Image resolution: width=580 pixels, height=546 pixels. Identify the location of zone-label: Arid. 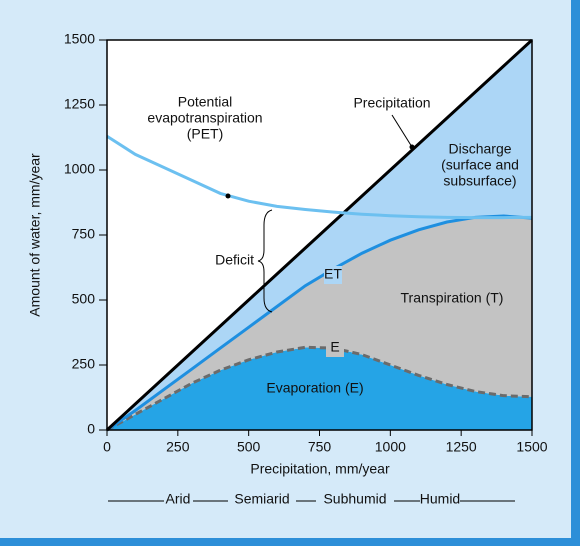
(178, 499).